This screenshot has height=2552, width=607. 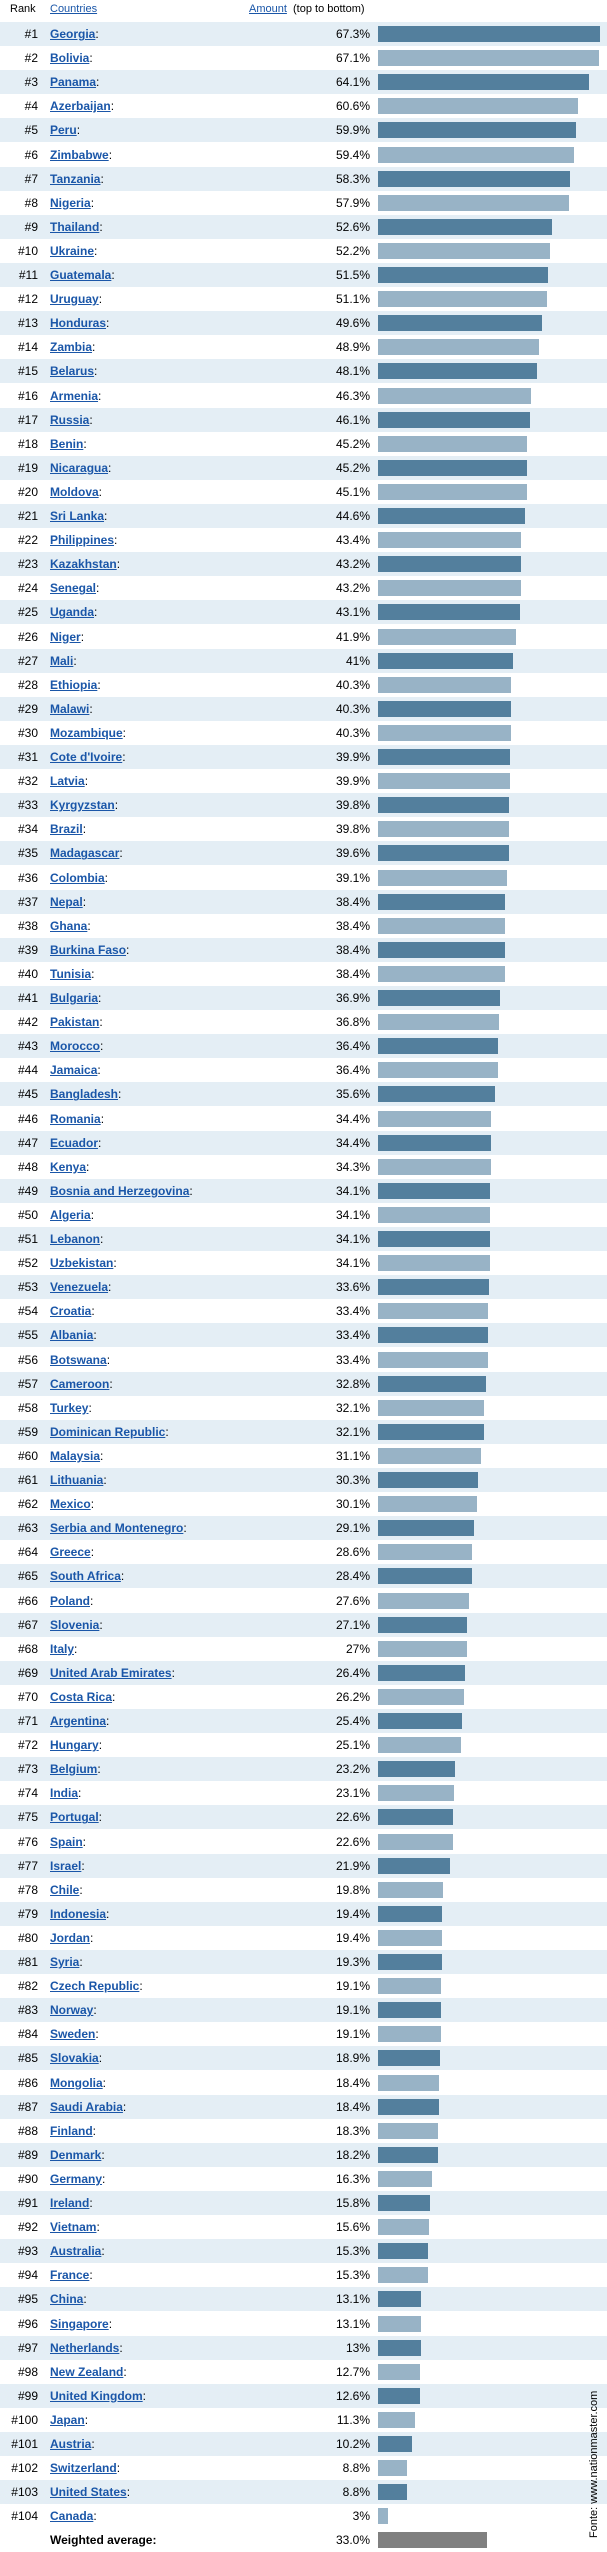 I want to click on country-link: Albania, so click(x=72, y=1335).